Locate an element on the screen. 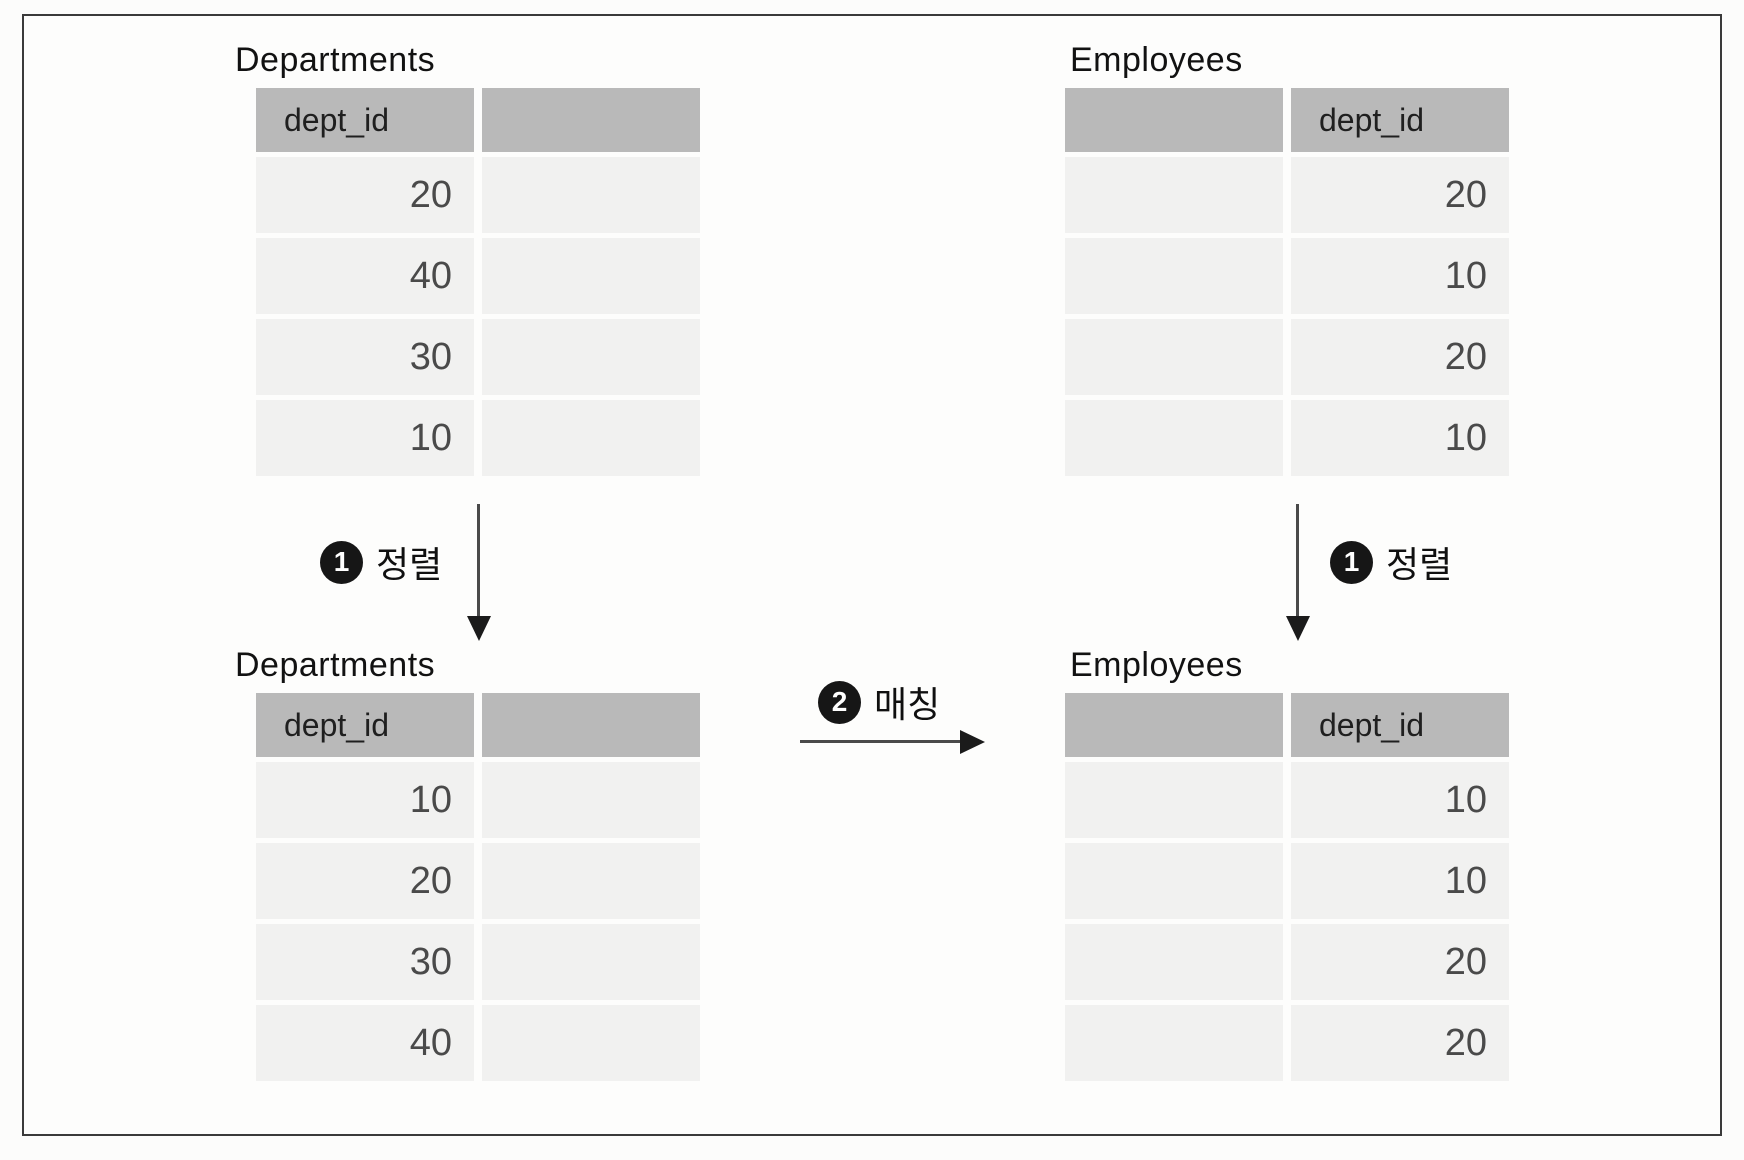 The image size is (1744, 1160). step-sort-left-label: 1 정렬 is located at coordinates (381, 562).